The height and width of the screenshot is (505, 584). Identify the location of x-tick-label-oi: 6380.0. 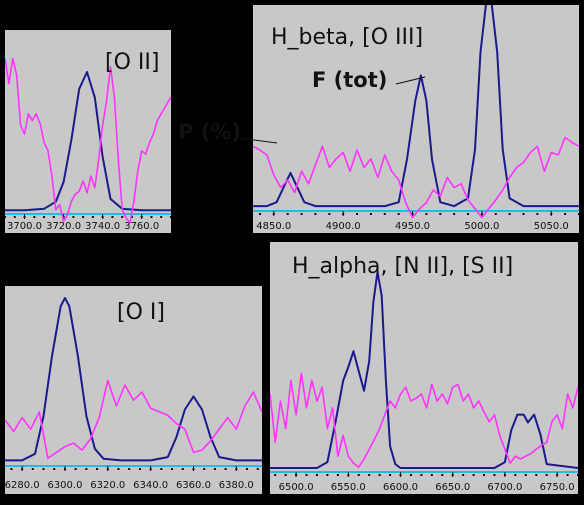
(236, 485).